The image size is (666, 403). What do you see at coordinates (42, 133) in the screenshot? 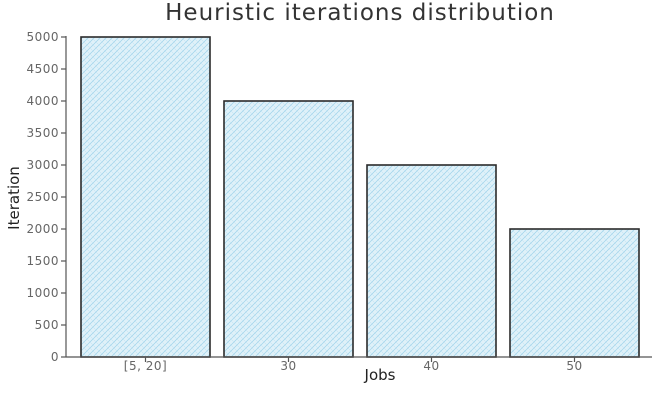
I see `y-tick-label: 3500` at bounding box center [42, 133].